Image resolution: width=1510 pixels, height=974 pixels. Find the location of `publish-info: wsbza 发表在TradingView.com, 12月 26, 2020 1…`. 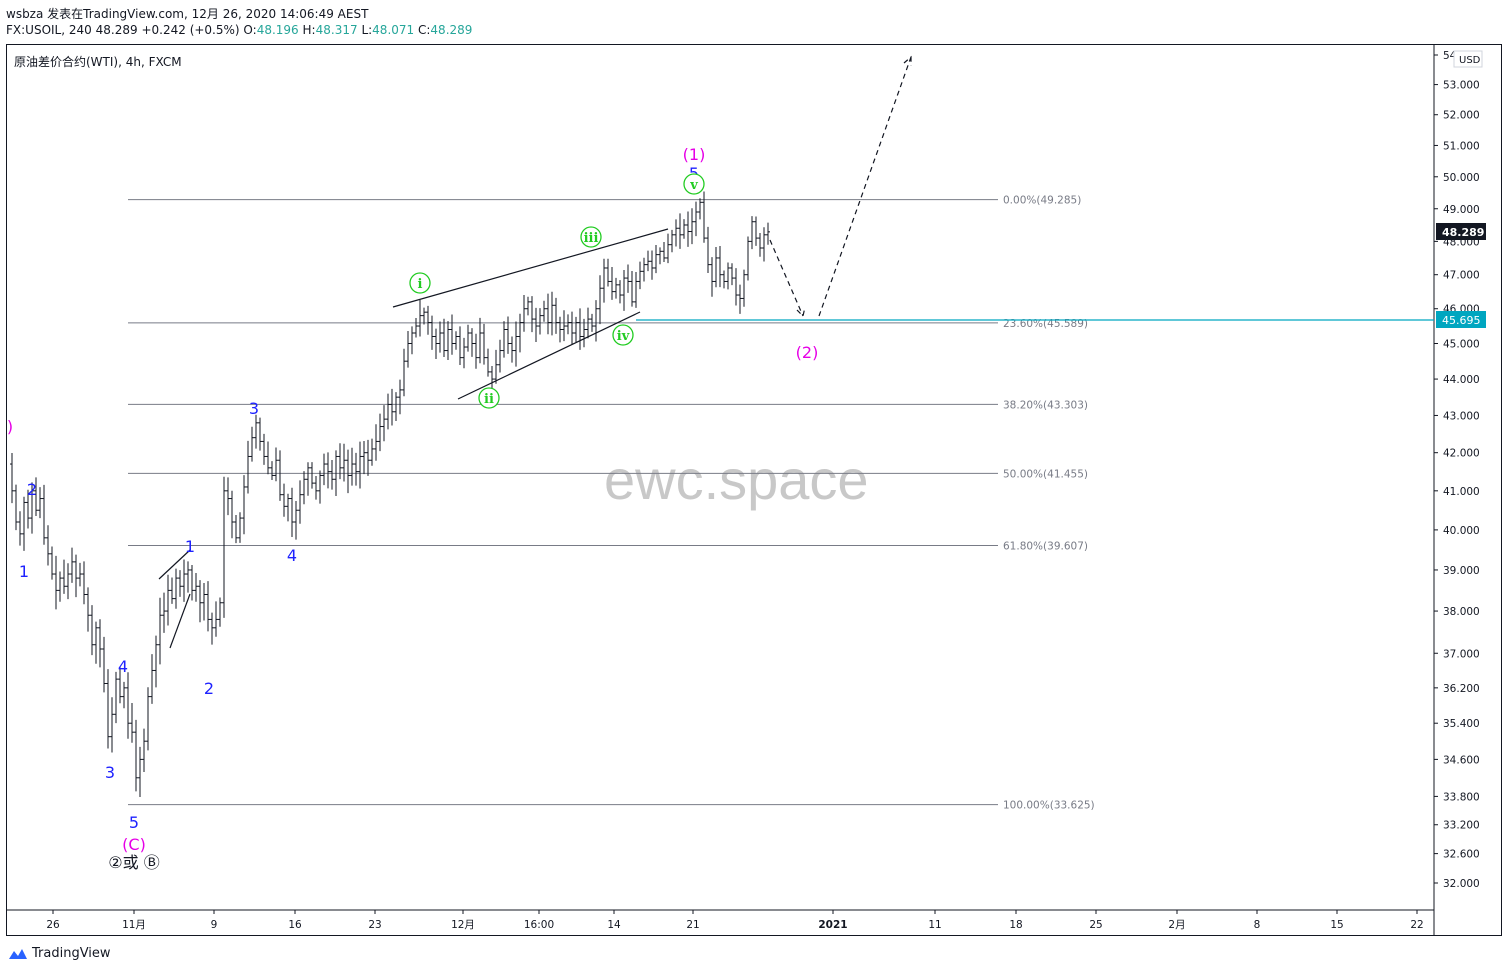

publish-info: wsbza 发表在TradingView.com, 12月 26, 2020 1… is located at coordinates (187, 14).